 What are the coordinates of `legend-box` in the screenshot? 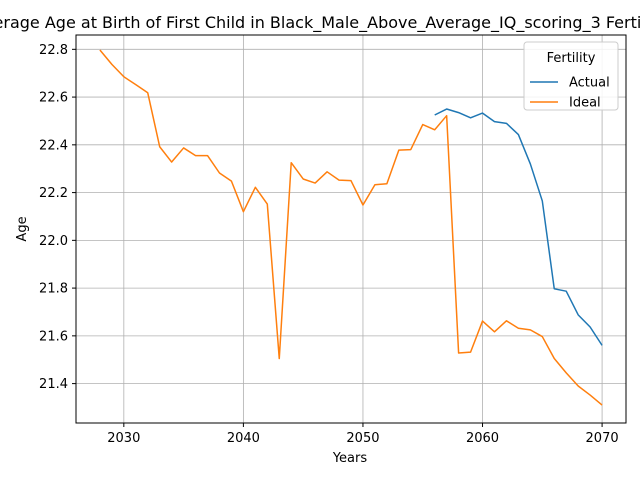 It's located at (571, 76).